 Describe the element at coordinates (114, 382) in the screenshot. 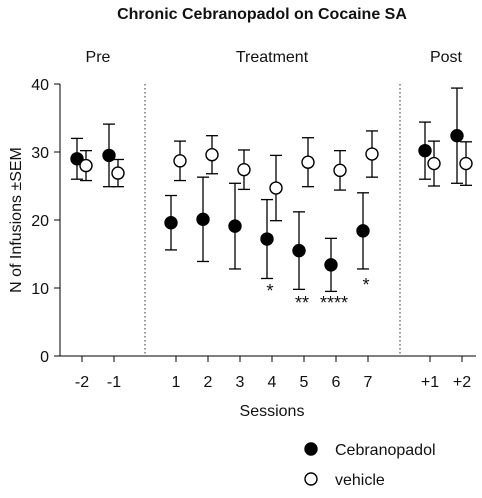

I see `x-tick-label: -1` at that location.